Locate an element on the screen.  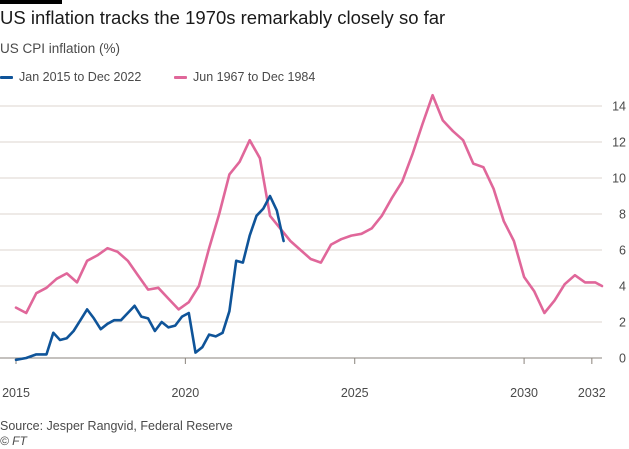
x-tick-label: 2030 is located at coordinates (524, 393).